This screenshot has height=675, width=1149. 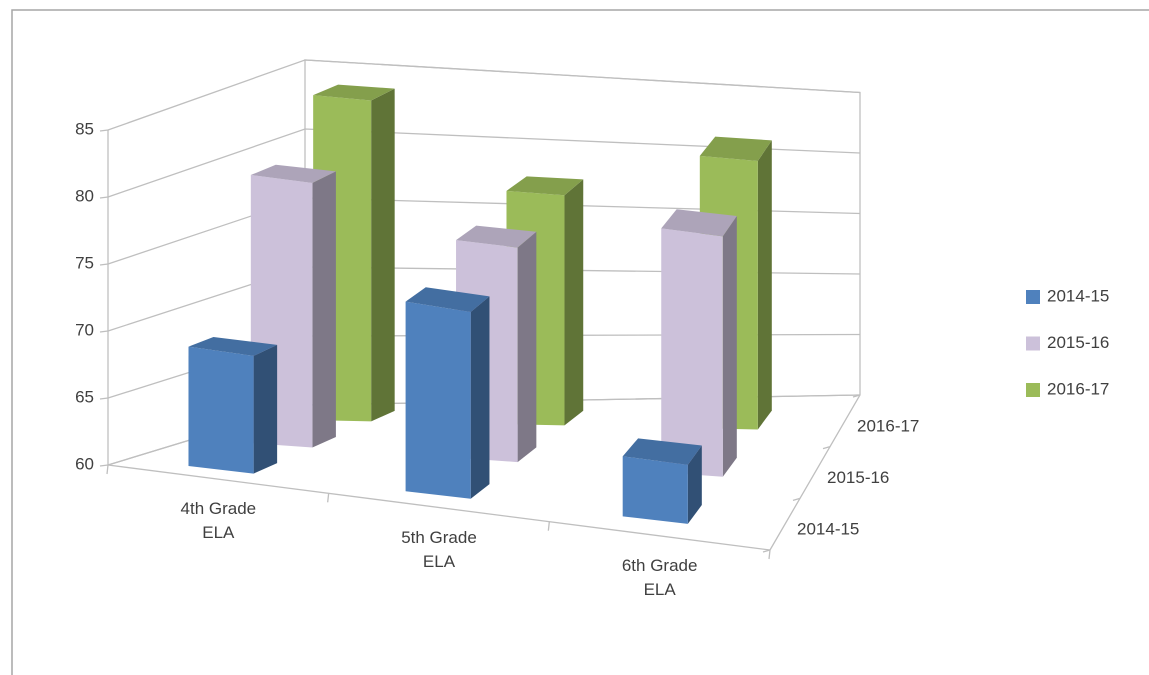 I want to click on x-tick-label: 4th Grade ELA, so click(x=218, y=521).